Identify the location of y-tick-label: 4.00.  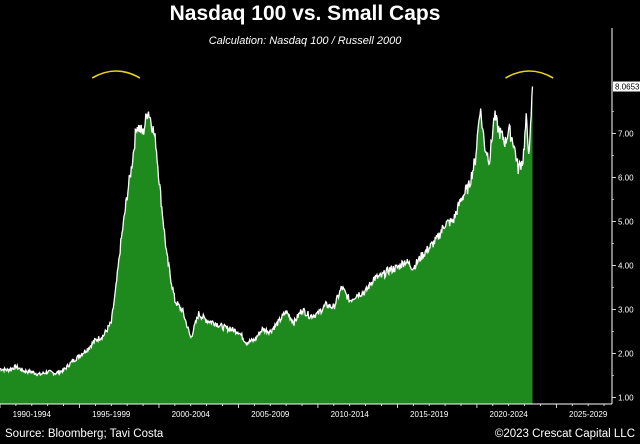
(626, 265).